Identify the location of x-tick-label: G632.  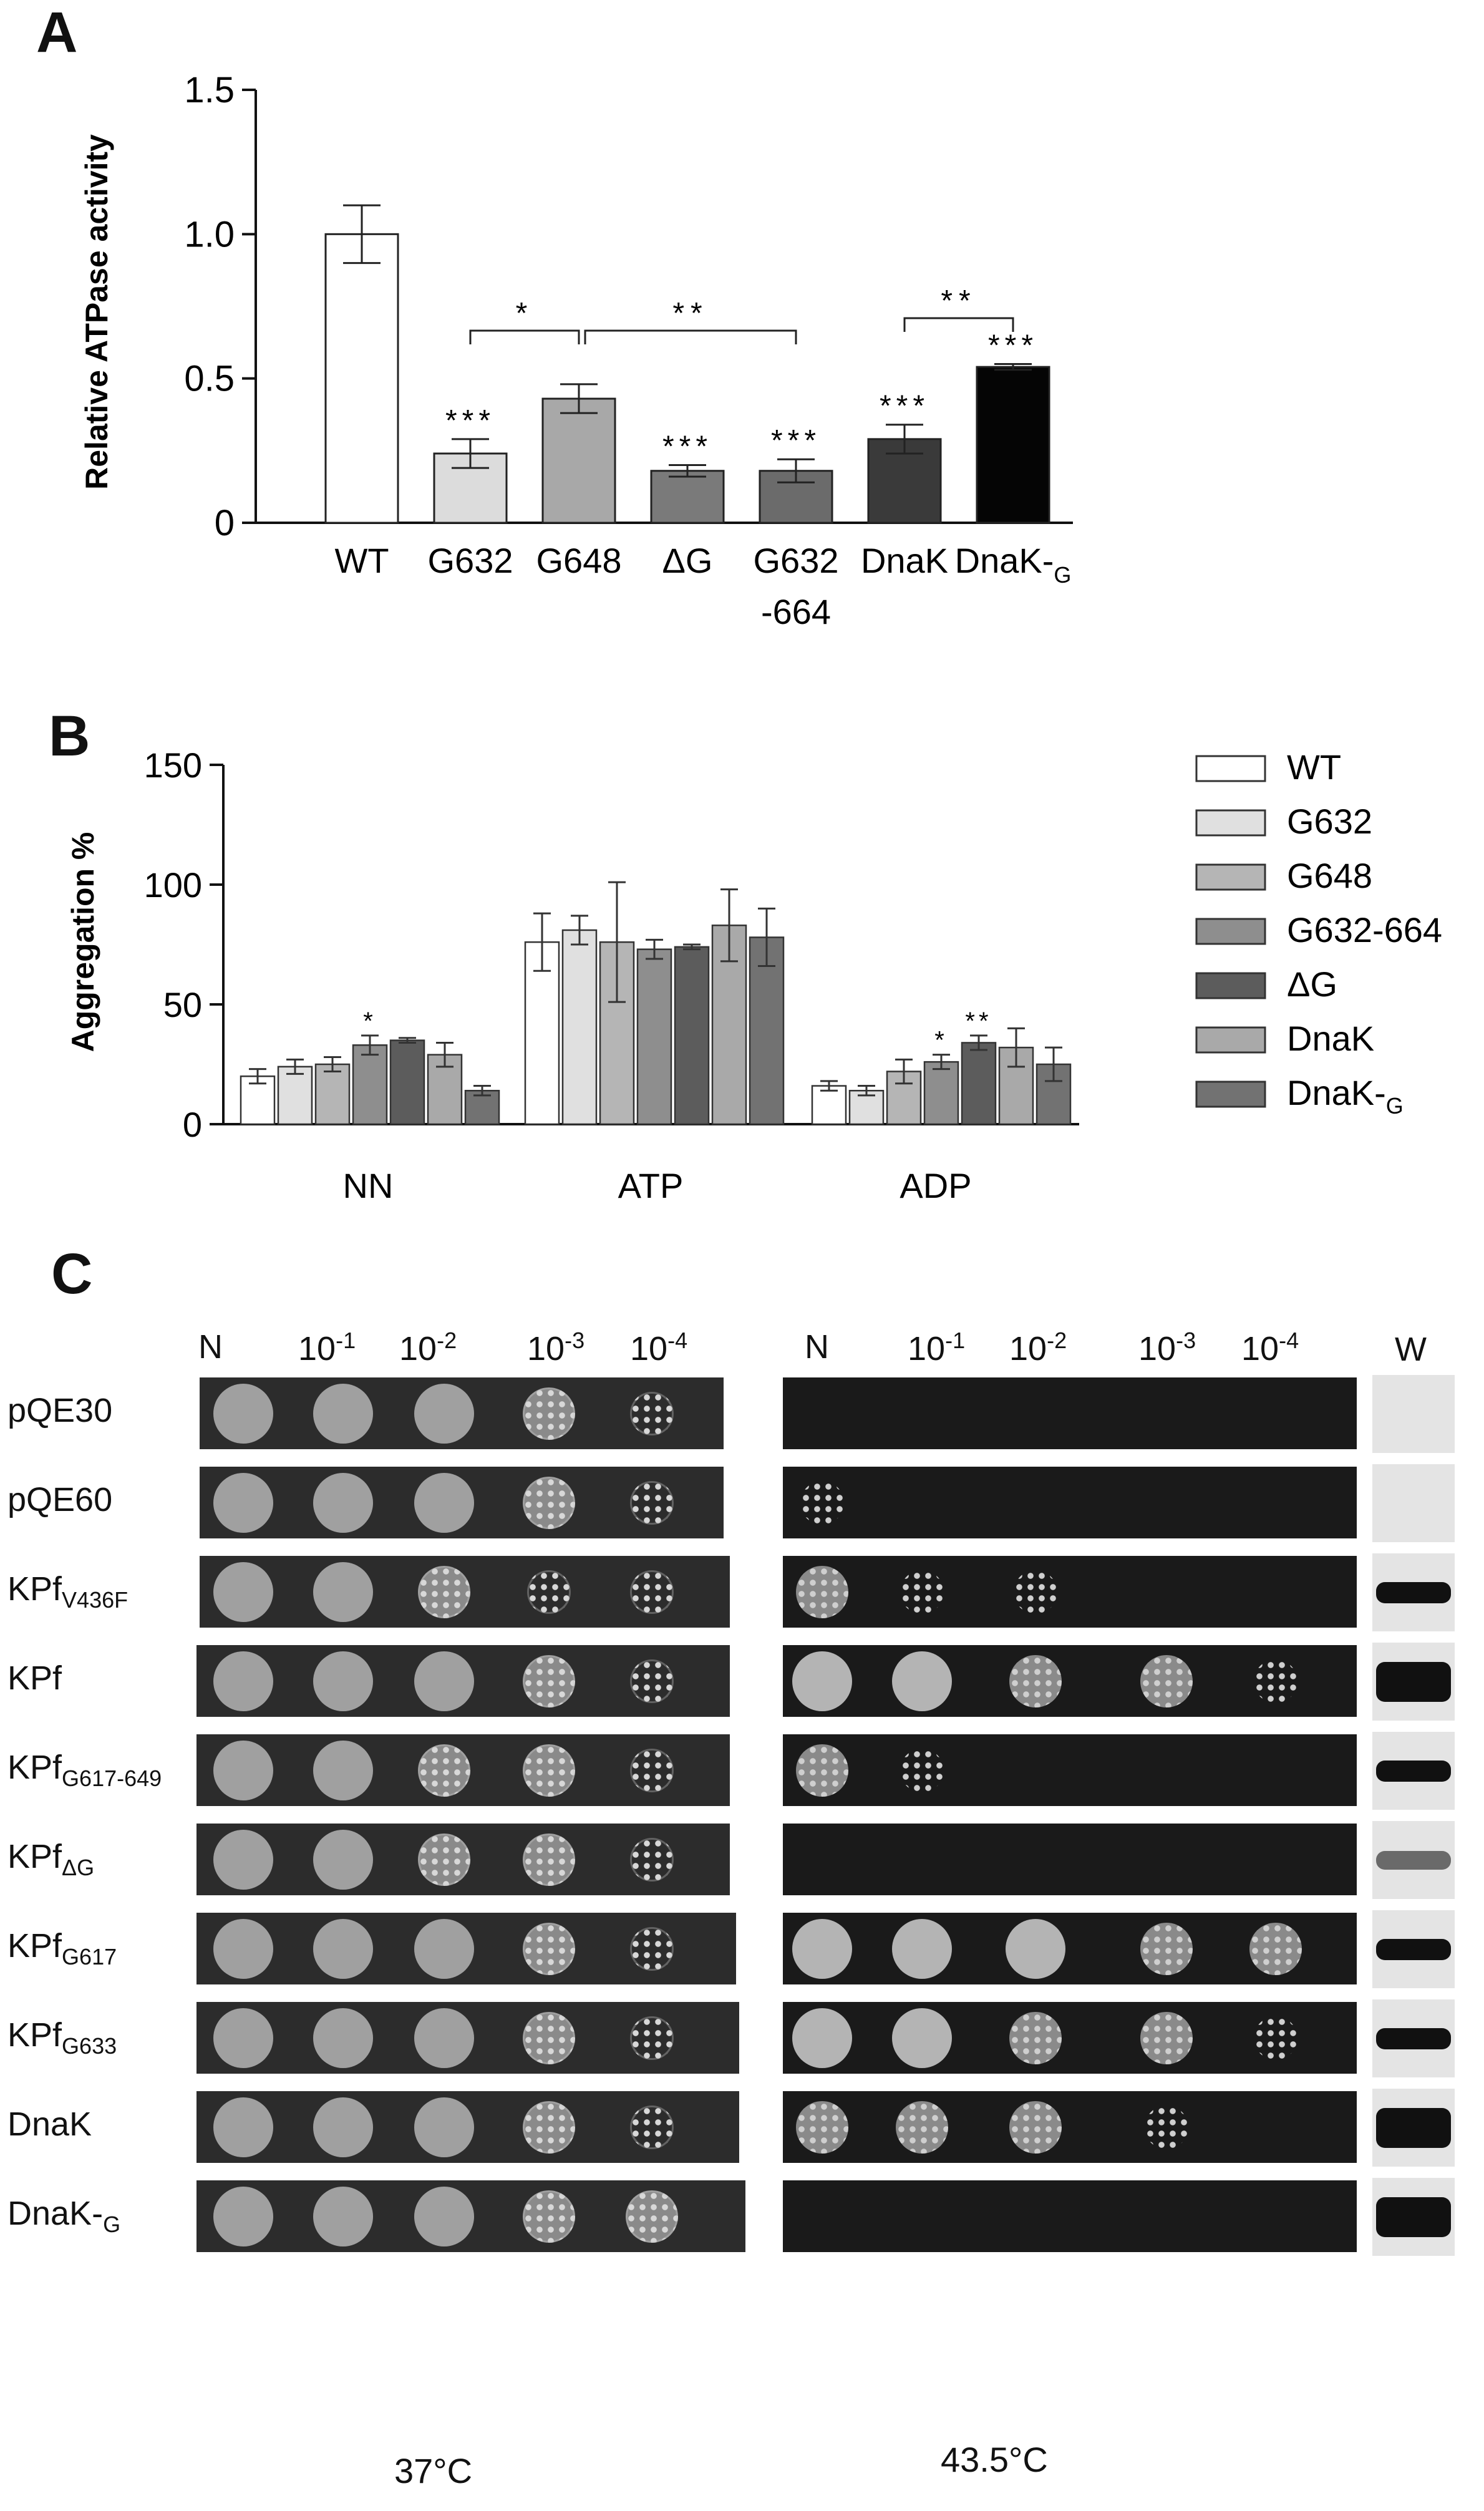
(796, 560).